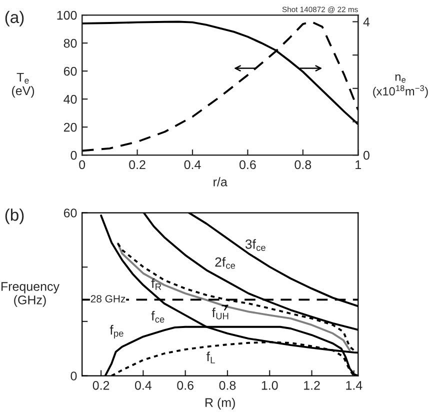 The height and width of the screenshot is (418, 432). Describe the element at coordinates (117, 331) in the screenshot. I see `annotation: f$_{pe}$` at that location.